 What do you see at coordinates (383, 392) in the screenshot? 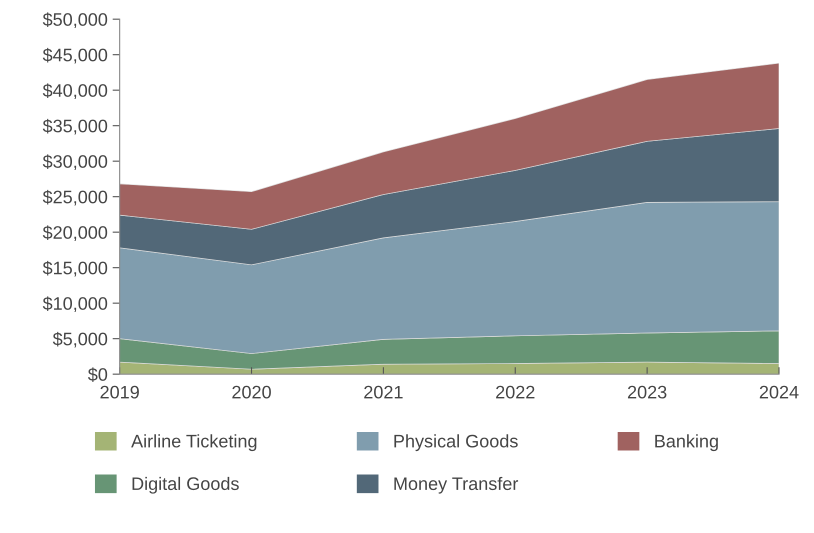
I see `x-tick-label: 2021` at bounding box center [383, 392].